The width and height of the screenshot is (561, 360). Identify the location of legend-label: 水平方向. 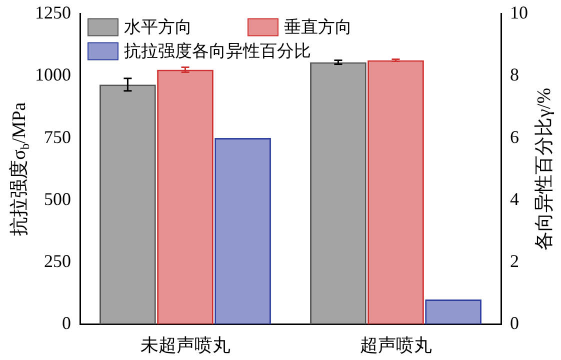
(158, 26).